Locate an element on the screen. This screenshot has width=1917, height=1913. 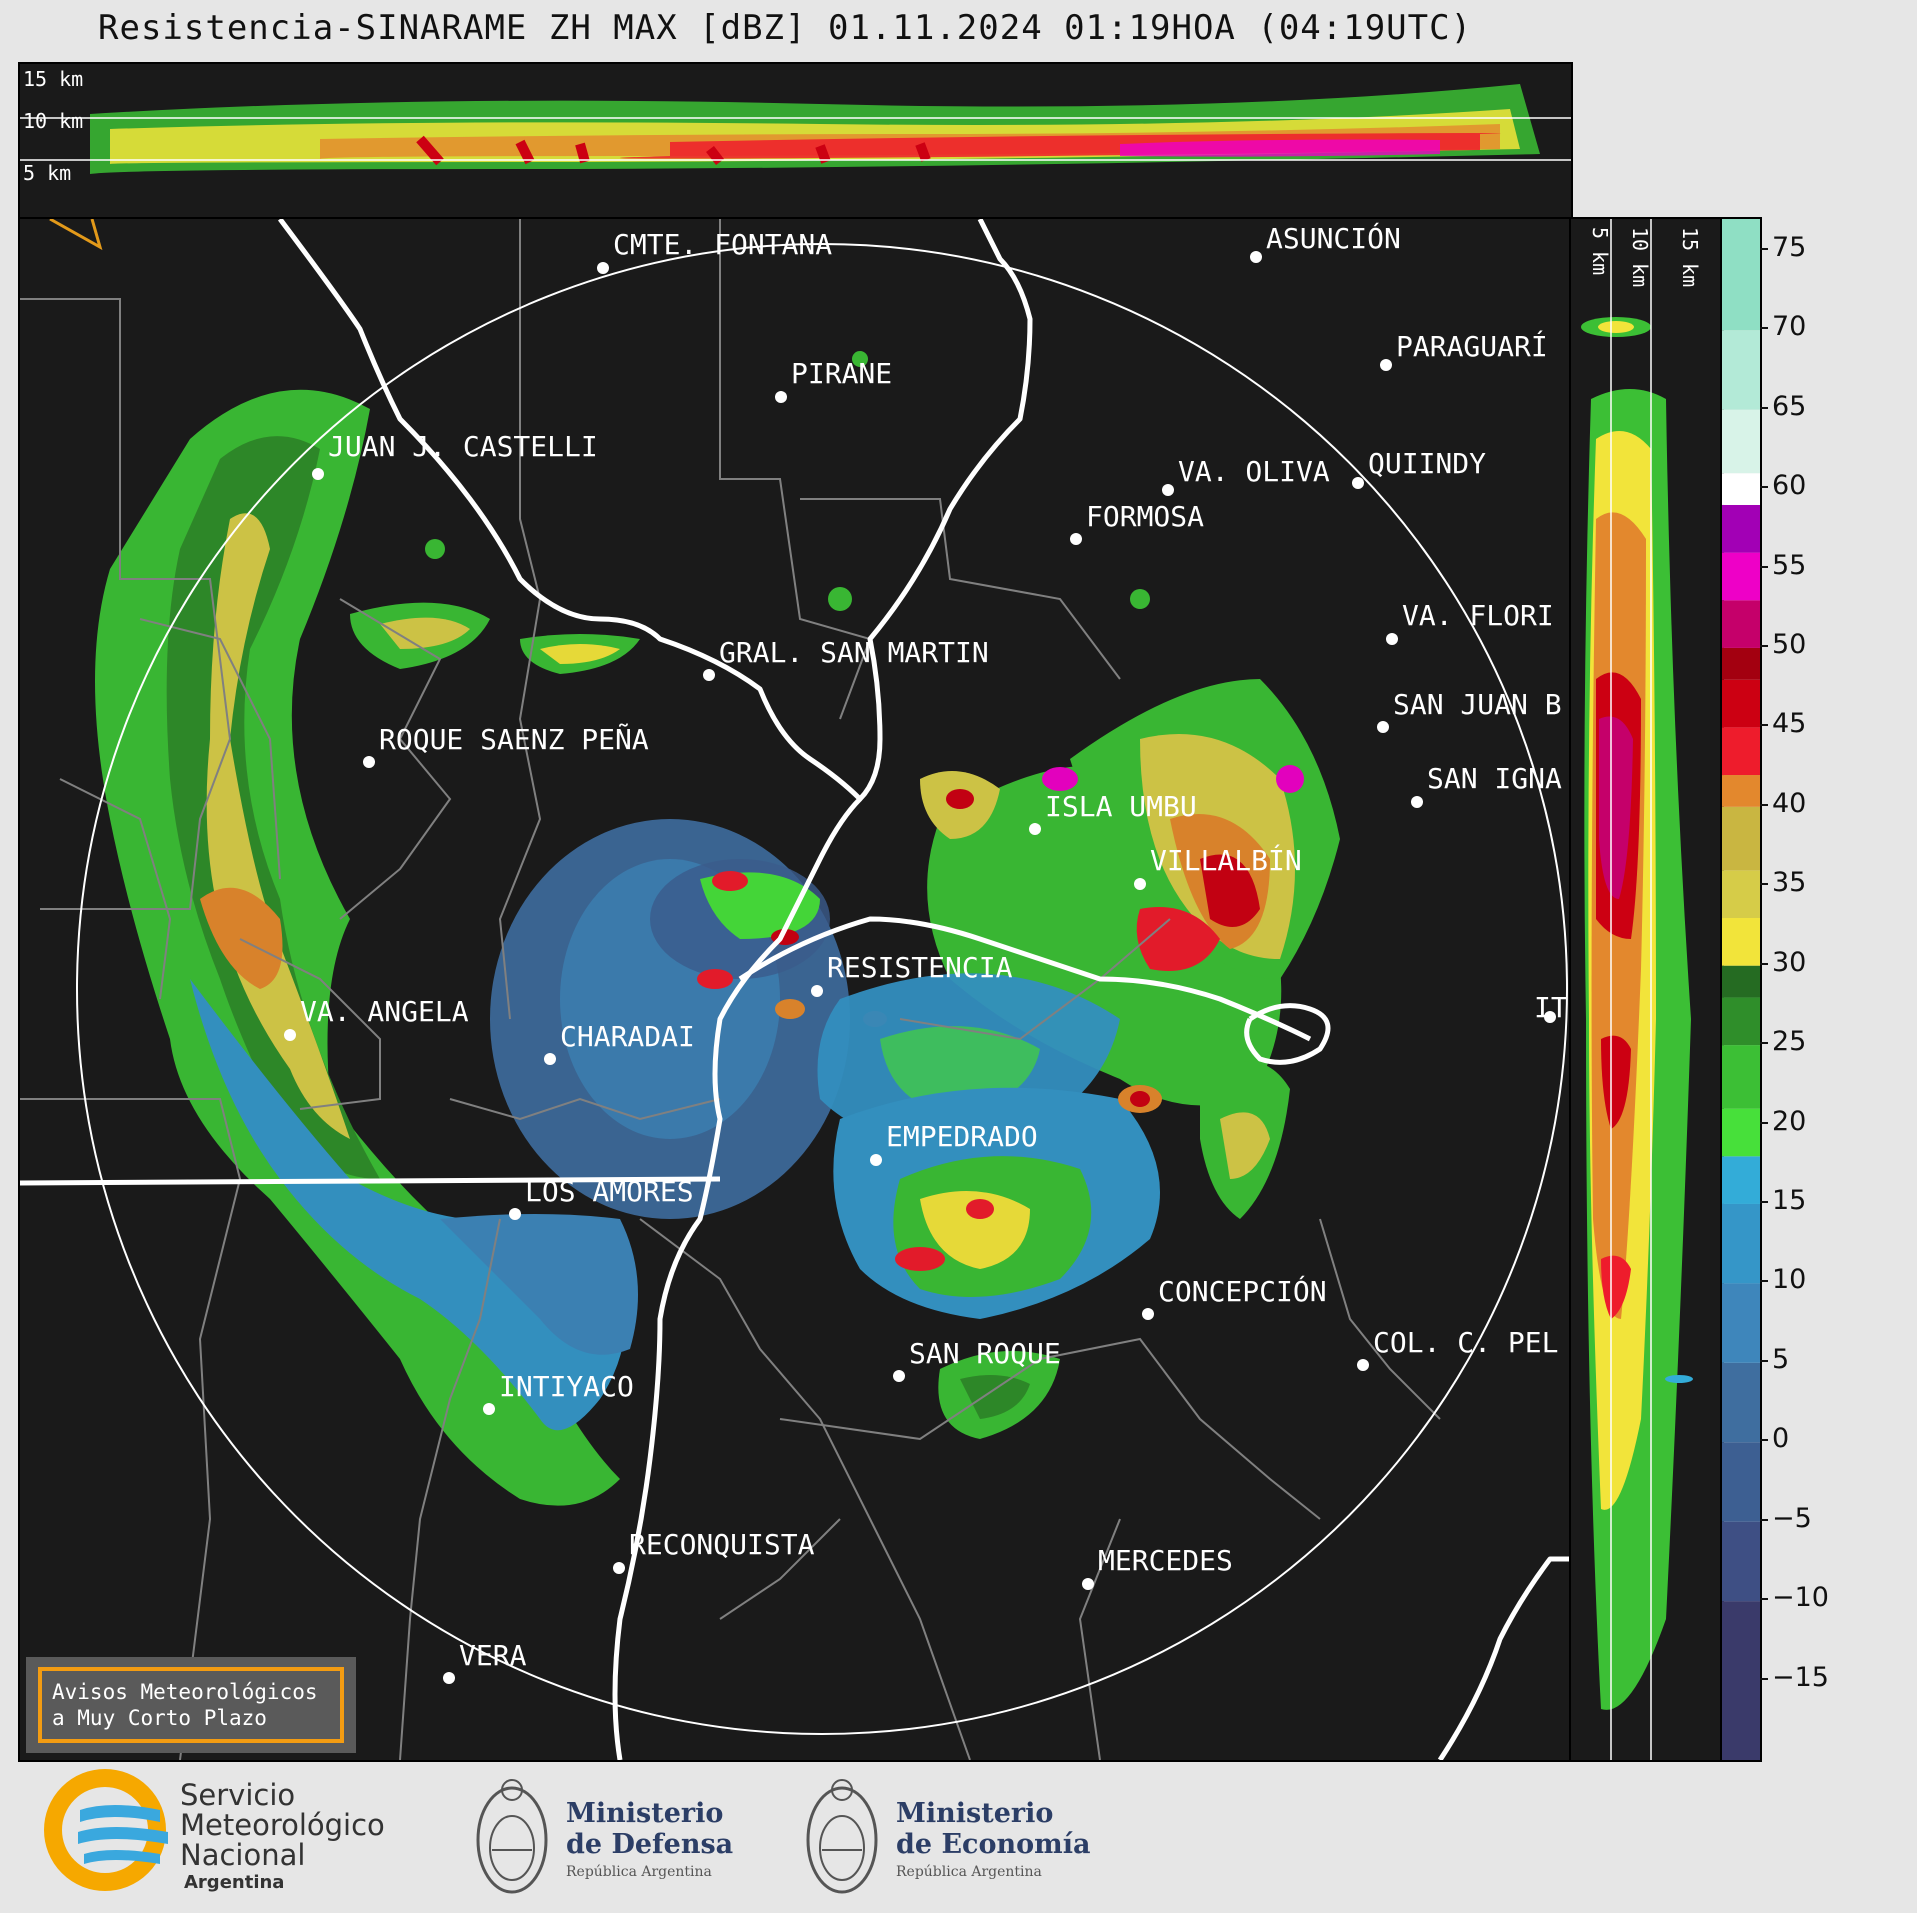
city-label: IT is located at coordinates (1551, 1007).